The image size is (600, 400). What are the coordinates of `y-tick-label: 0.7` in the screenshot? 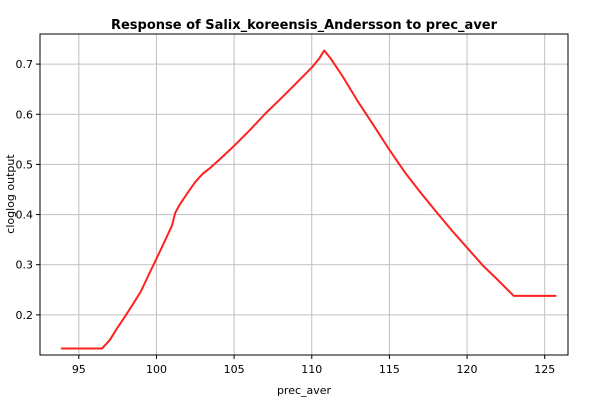 It's located at (25, 64).